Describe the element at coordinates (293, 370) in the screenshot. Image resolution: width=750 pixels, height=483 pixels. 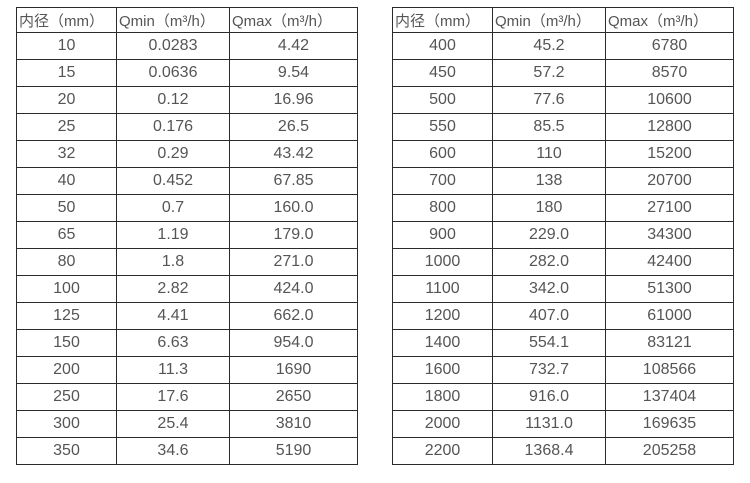
I see `table-cell: 1690` at that location.